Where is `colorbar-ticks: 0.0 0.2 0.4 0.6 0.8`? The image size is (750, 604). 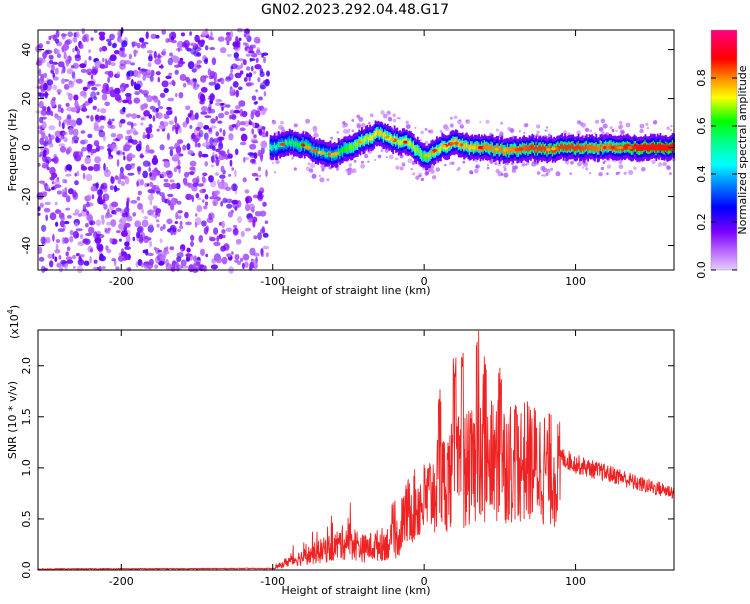
colorbar-ticks: 0.0 0.2 0.4 0.6 0.8 is located at coordinates (716, 174).